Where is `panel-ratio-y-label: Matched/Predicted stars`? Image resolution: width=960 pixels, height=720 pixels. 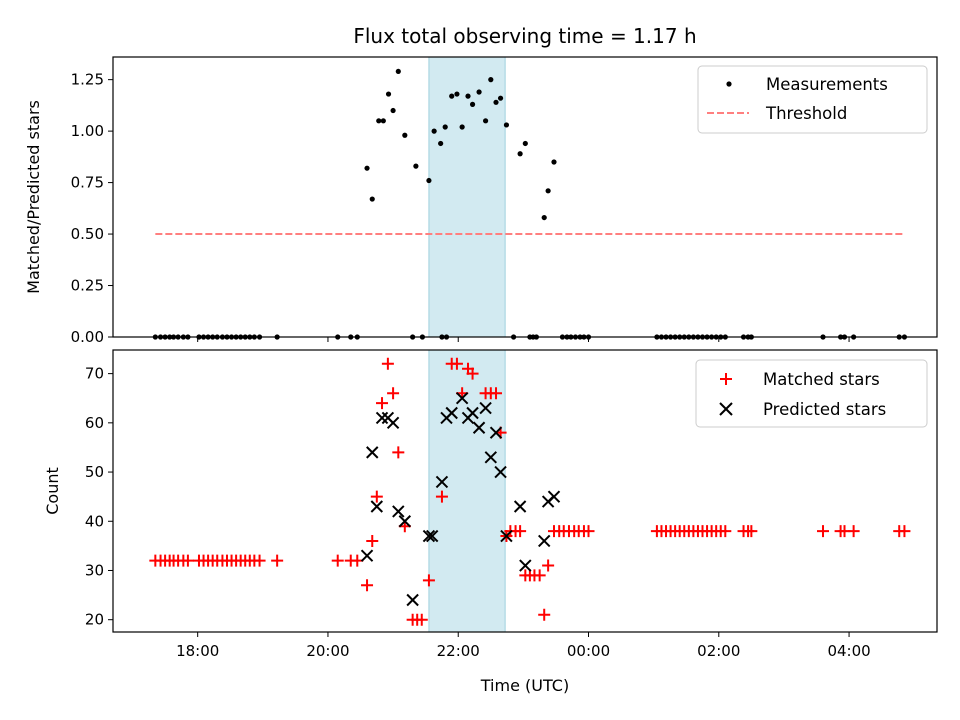 panel-ratio-y-label: Matched/Predicted stars is located at coordinates (33, 197).